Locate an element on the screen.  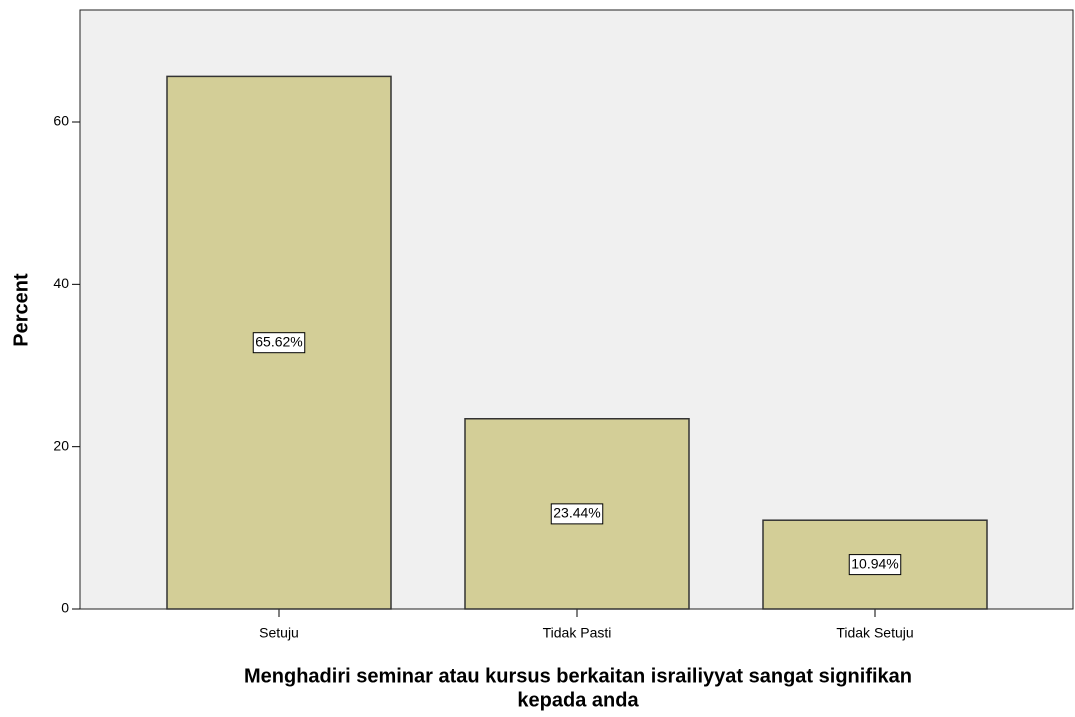
value-label: 65.62% is located at coordinates (278, 341).